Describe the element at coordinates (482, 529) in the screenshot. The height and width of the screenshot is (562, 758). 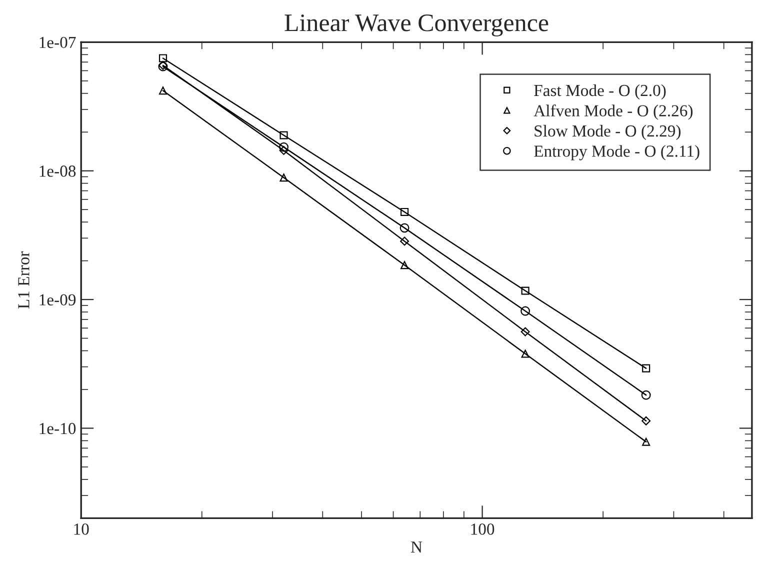
I see `x-tick-label: 100` at that location.